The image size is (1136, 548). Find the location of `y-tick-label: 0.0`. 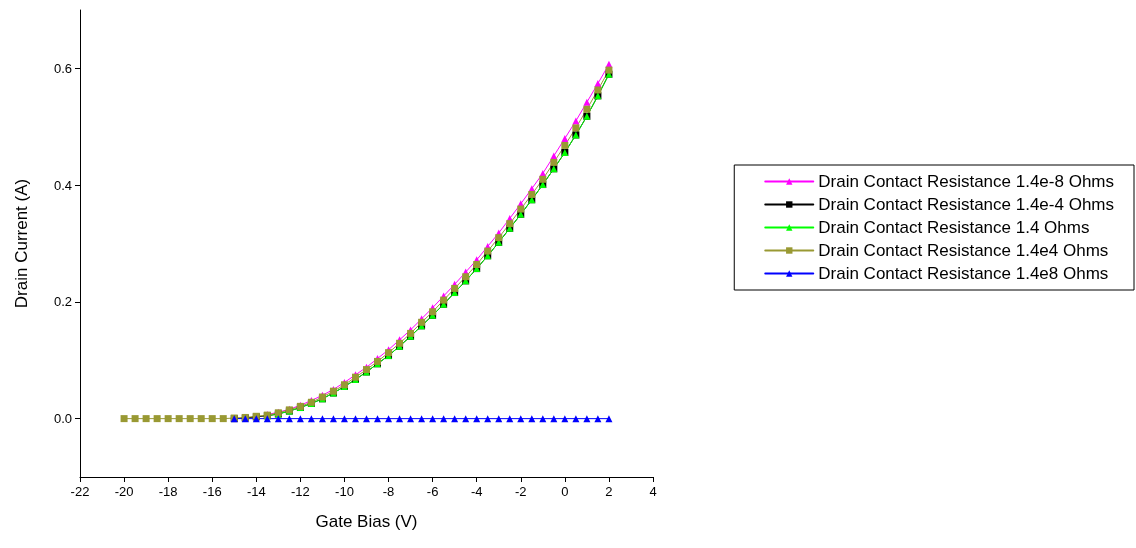

y-tick-label: 0.0 is located at coordinates (62, 419).